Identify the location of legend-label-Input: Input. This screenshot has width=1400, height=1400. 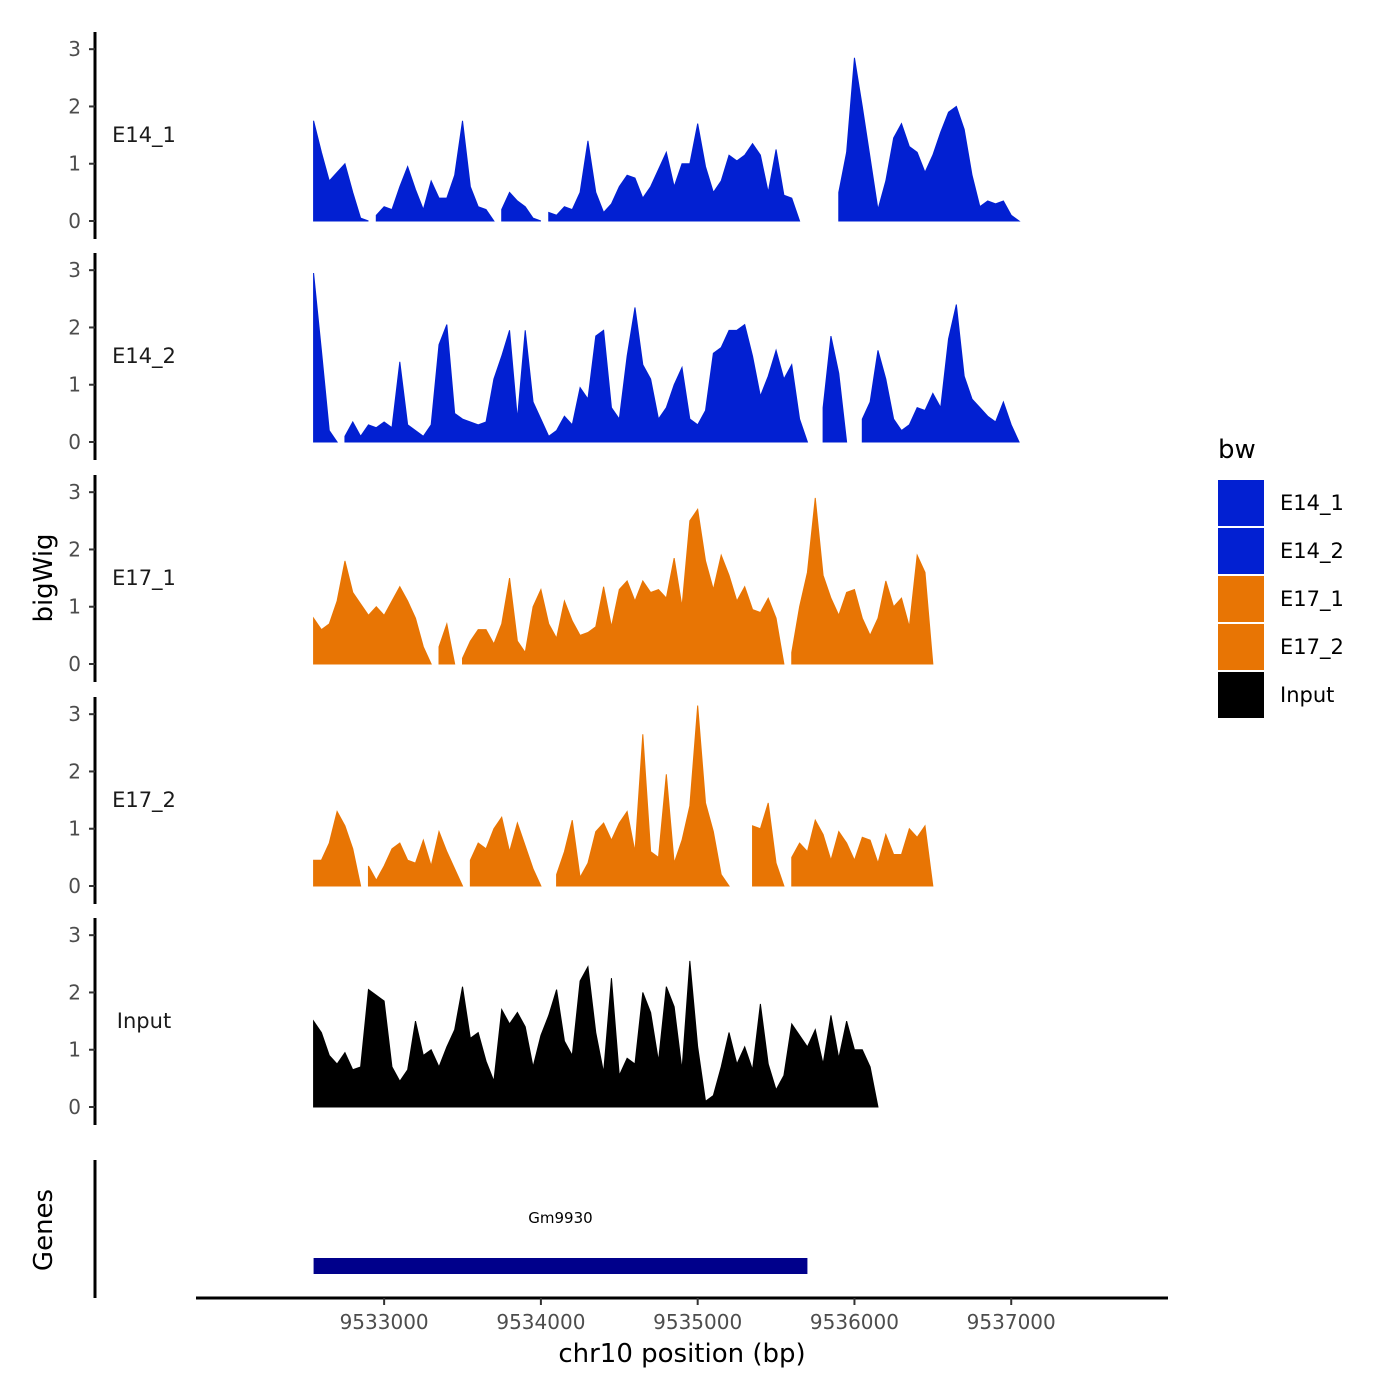
(1307, 695).